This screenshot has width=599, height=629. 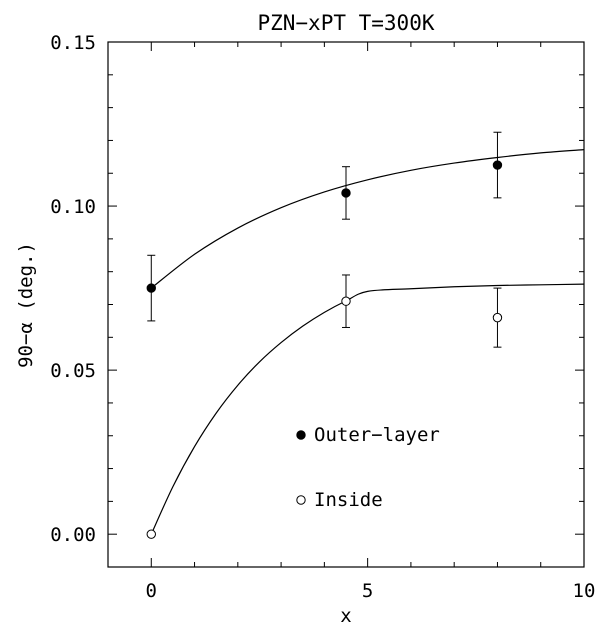 I want to click on y-tick-label: 0.00, so click(x=73, y=535).